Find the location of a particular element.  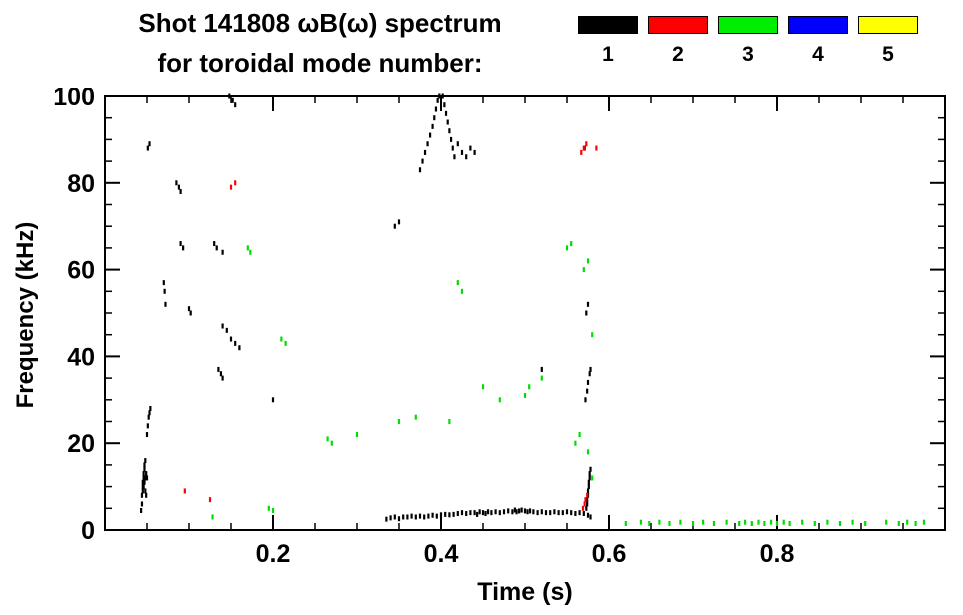

x-tick-label: 0.6 is located at coordinates (609, 554).